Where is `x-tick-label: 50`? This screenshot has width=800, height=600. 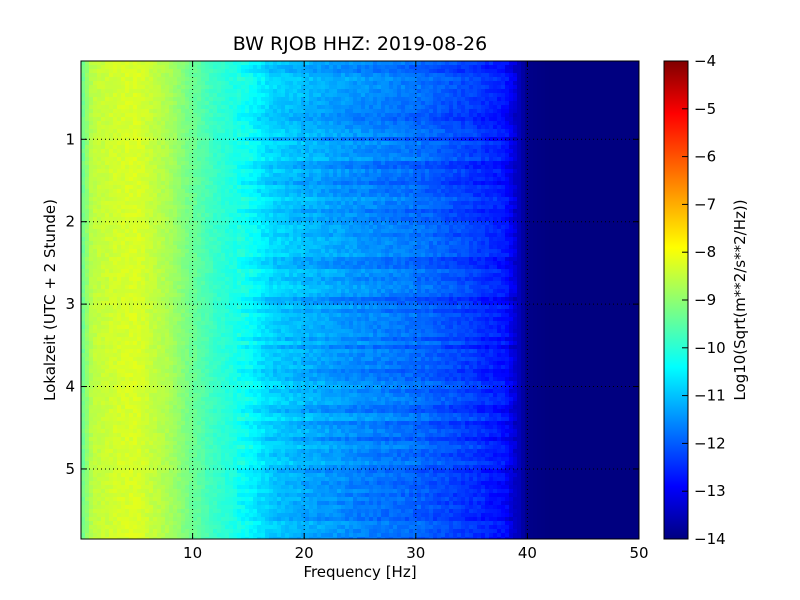
x-tick-label: 50 is located at coordinates (638, 553).